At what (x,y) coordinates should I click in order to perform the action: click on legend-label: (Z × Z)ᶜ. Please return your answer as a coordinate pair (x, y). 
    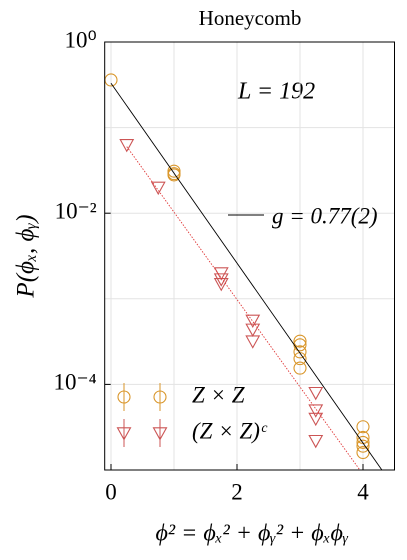
    Looking at the image, I should click on (230, 430).